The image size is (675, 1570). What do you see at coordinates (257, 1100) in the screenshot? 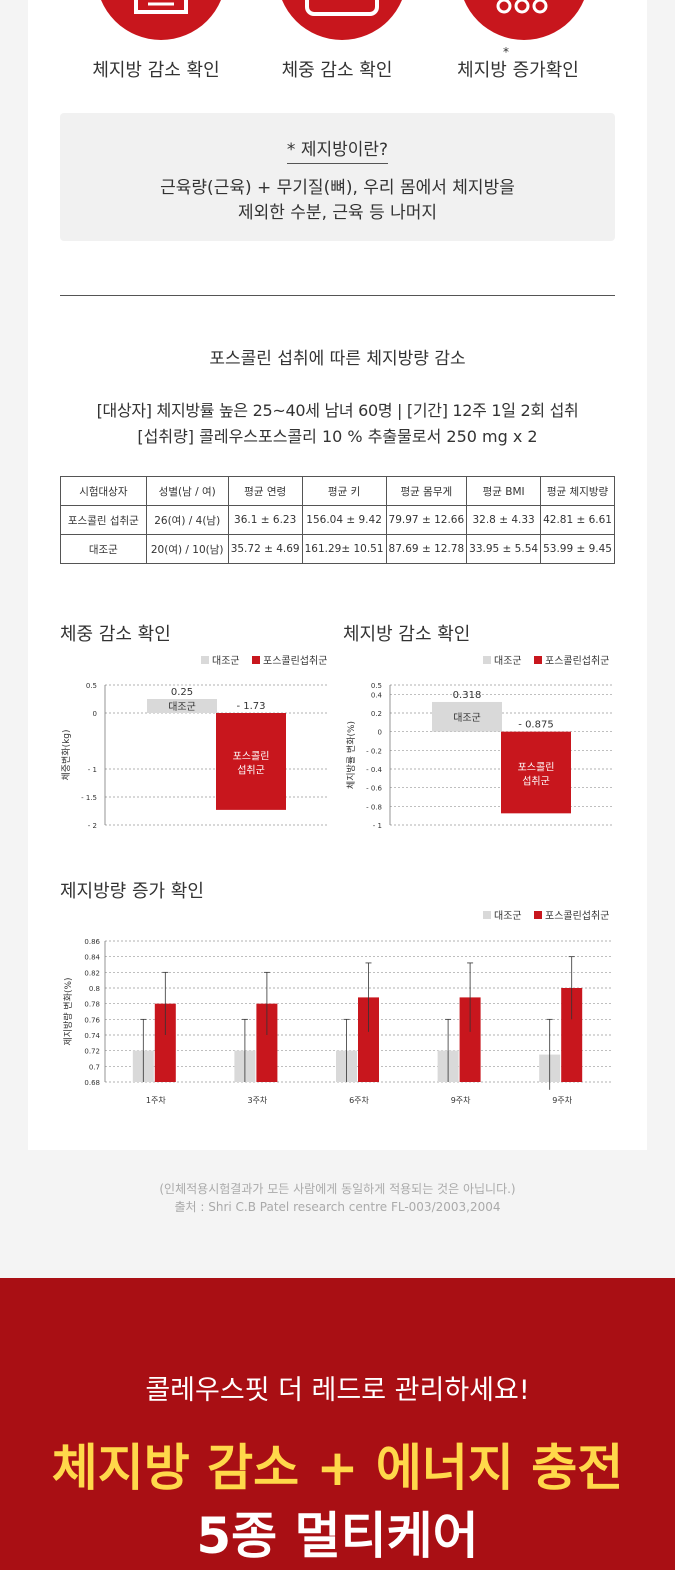
I see `x-tick-label: 3주차` at bounding box center [257, 1100].